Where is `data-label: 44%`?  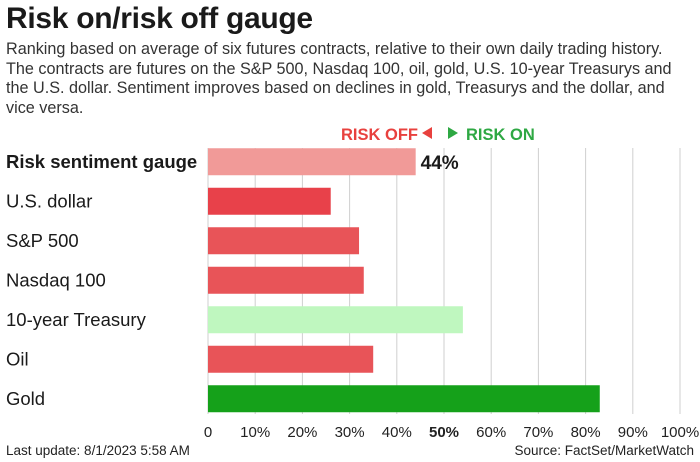 data-label: 44% is located at coordinates (440, 163).